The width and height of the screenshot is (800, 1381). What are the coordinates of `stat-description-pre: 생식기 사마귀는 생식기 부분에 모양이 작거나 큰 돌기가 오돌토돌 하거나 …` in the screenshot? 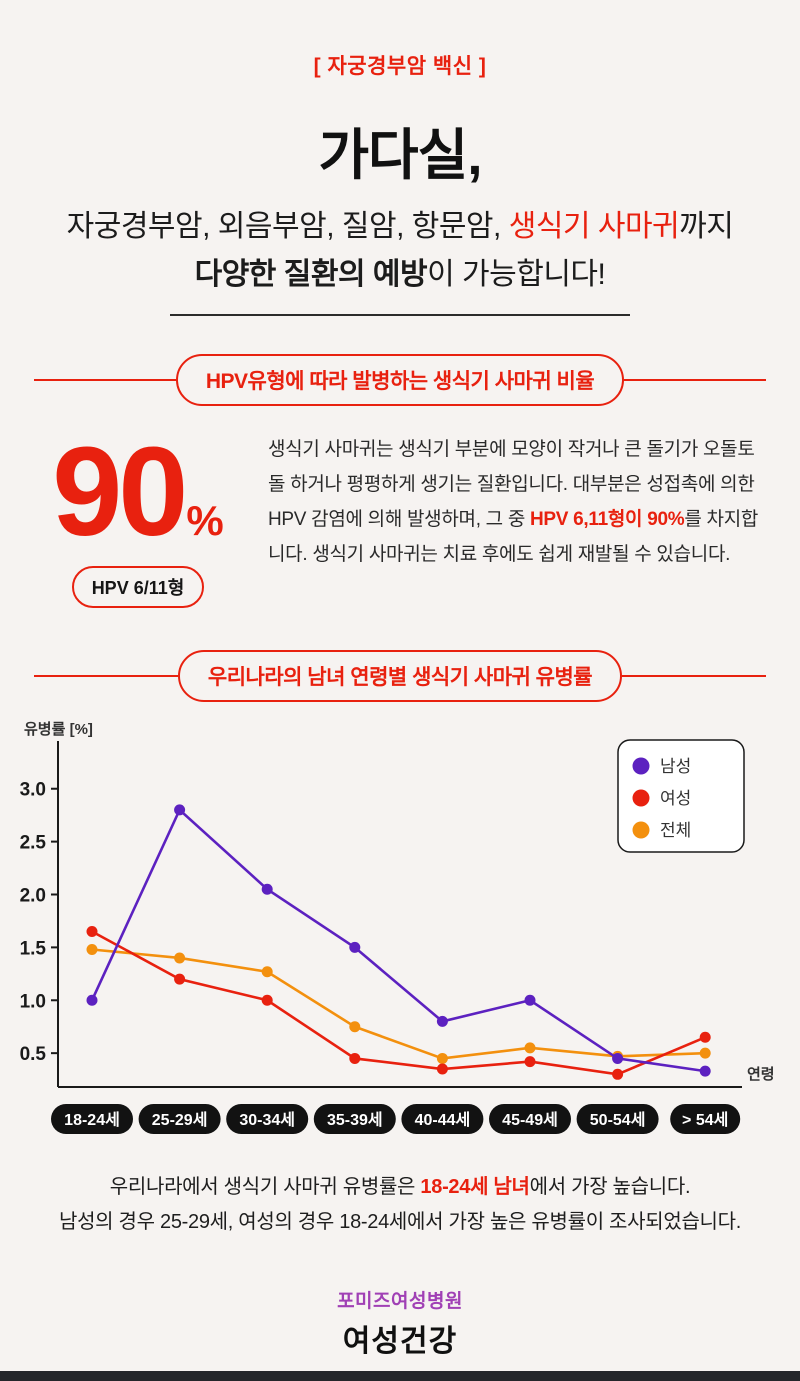 It's located at (511, 485).